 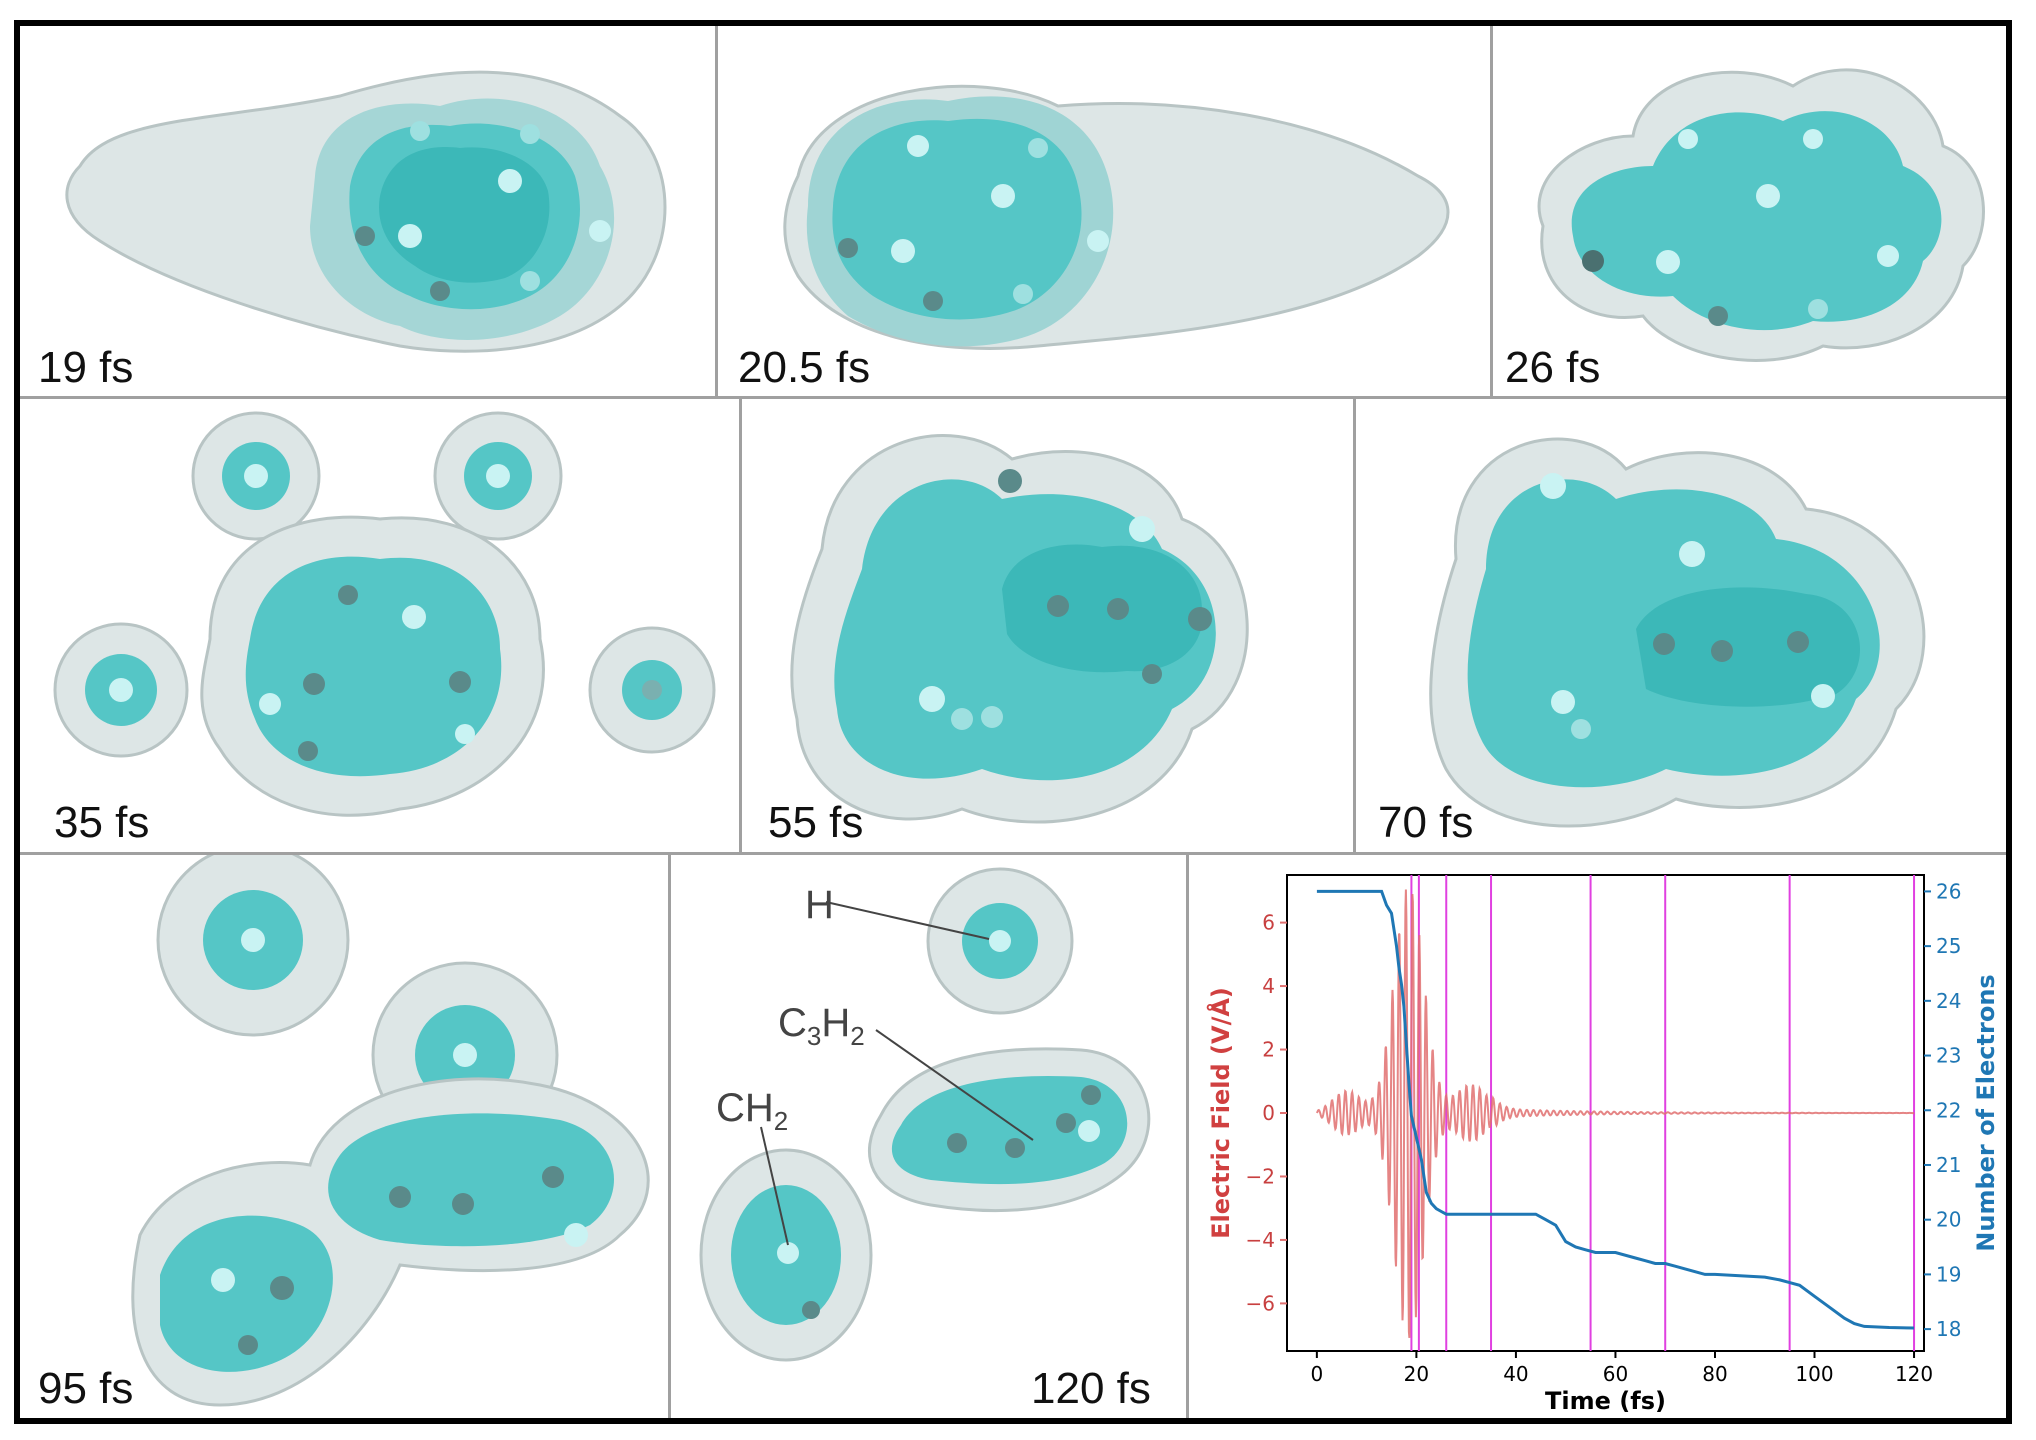 What do you see at coordinates (814, 1036) in the screenshot?
I see `annotation-c3h2-sub1: 3` at bounding box center [814, 1036].